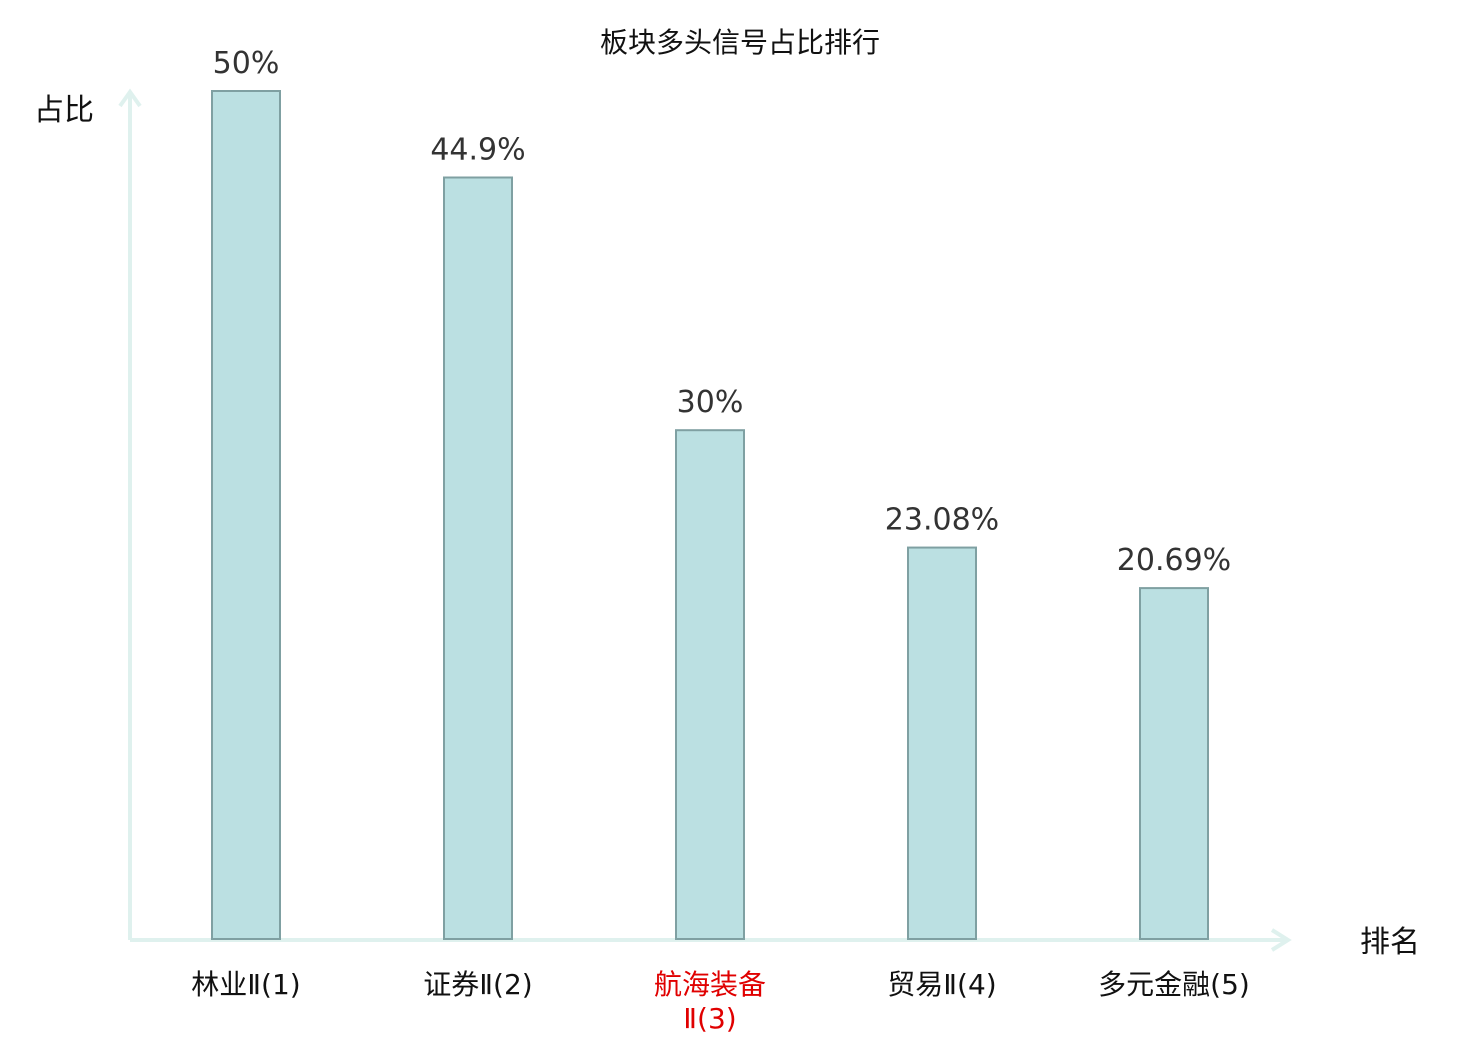 Image resolution: width=1480 pixels, height=1040 pixels. Describe the element at coordinates (941, 984) in the screenshot. I see `x-tick-label: 贸易Ⅱ(4)` at that location.